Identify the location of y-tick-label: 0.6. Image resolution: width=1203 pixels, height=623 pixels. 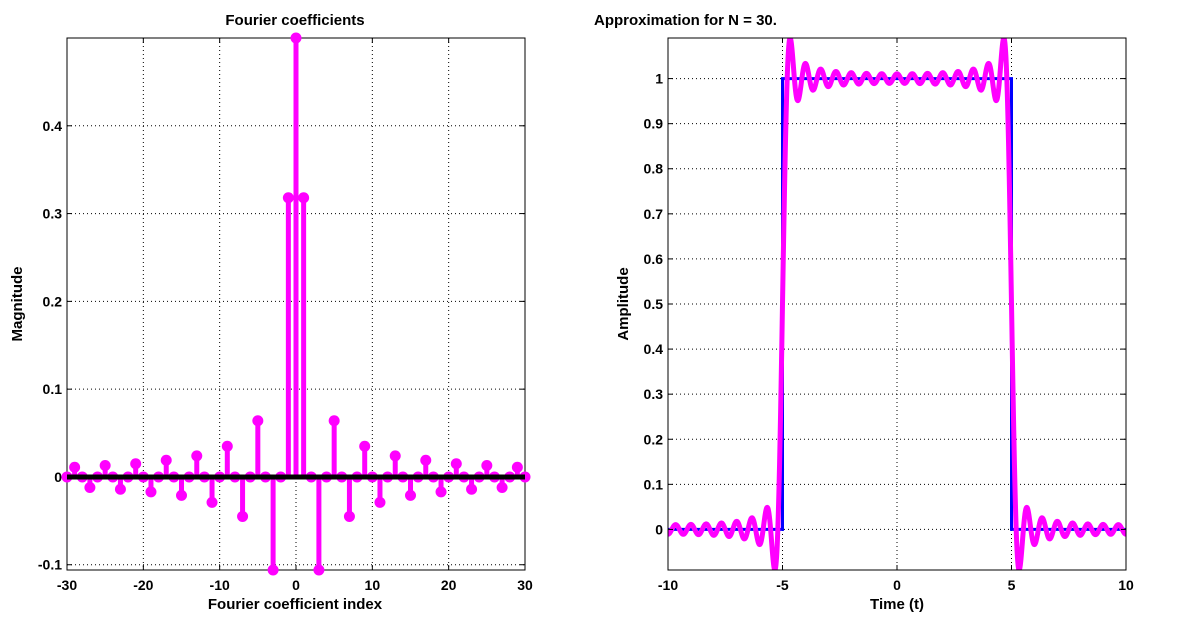
(654, 259).